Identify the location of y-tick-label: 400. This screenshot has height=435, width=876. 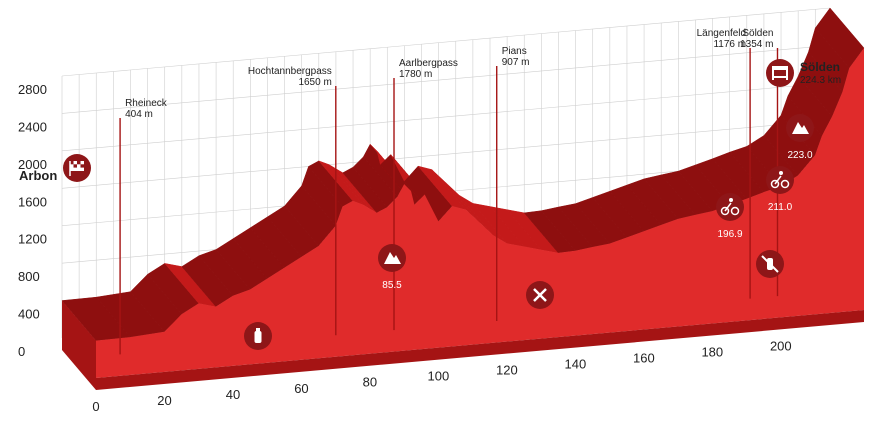
(29, 314).